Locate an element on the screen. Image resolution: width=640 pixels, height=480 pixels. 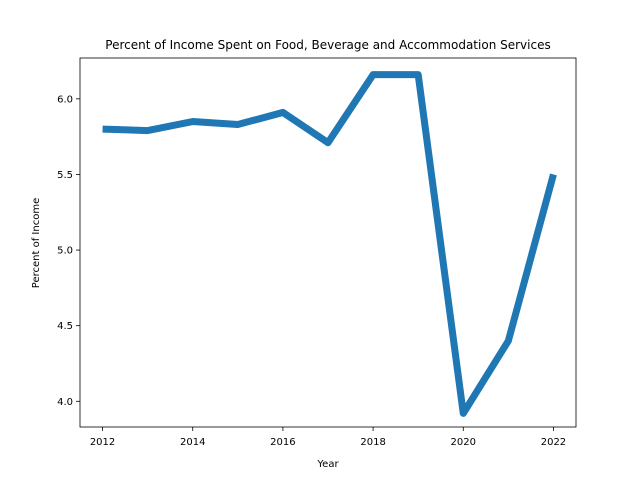
x-axis-label: Year is located at coordinates (327, 464).